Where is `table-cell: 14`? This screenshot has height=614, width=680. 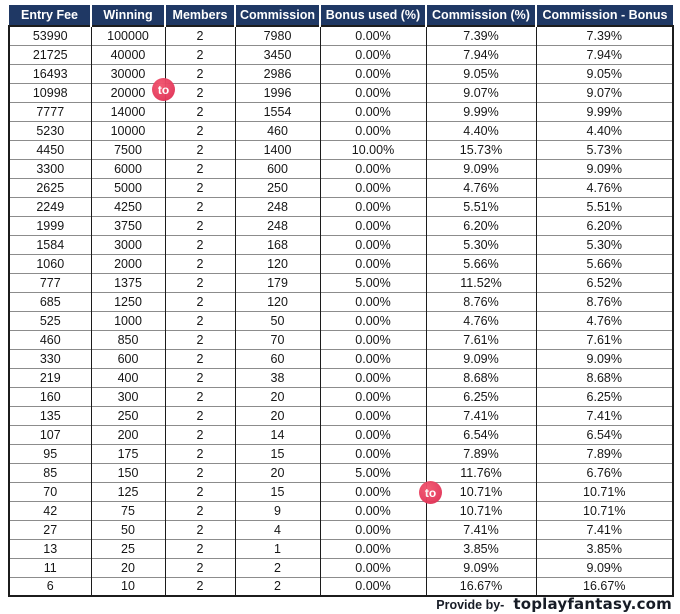
table-cell: 14 is located at coordinates (277, 434).